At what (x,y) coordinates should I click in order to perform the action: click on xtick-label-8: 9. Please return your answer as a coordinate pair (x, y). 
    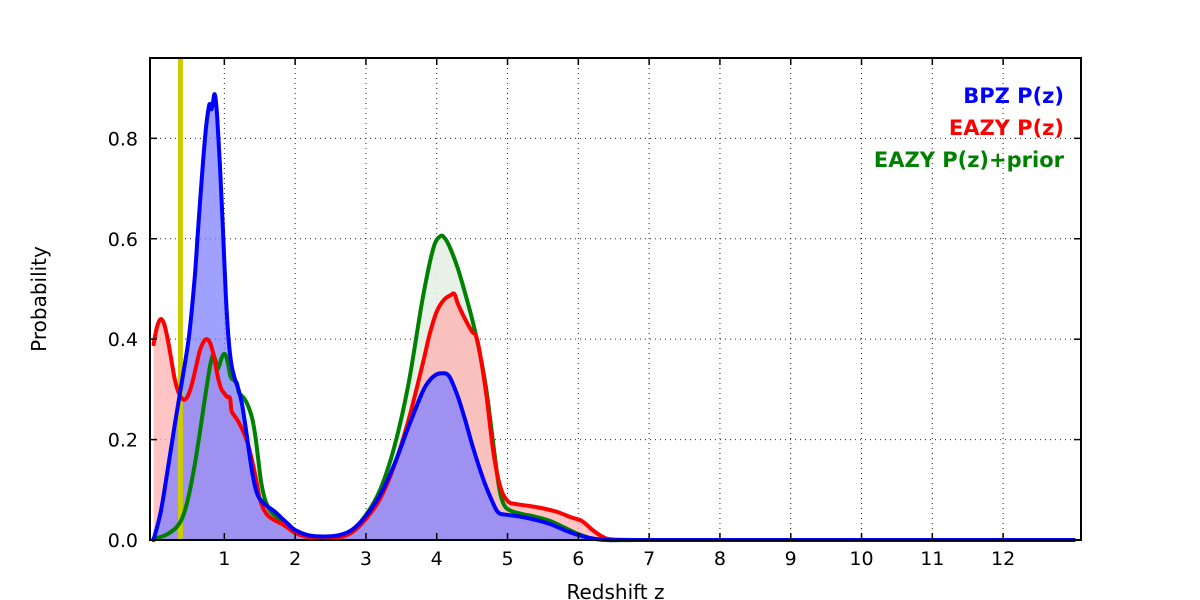
    Looking at the image, I should click on (791, 559).